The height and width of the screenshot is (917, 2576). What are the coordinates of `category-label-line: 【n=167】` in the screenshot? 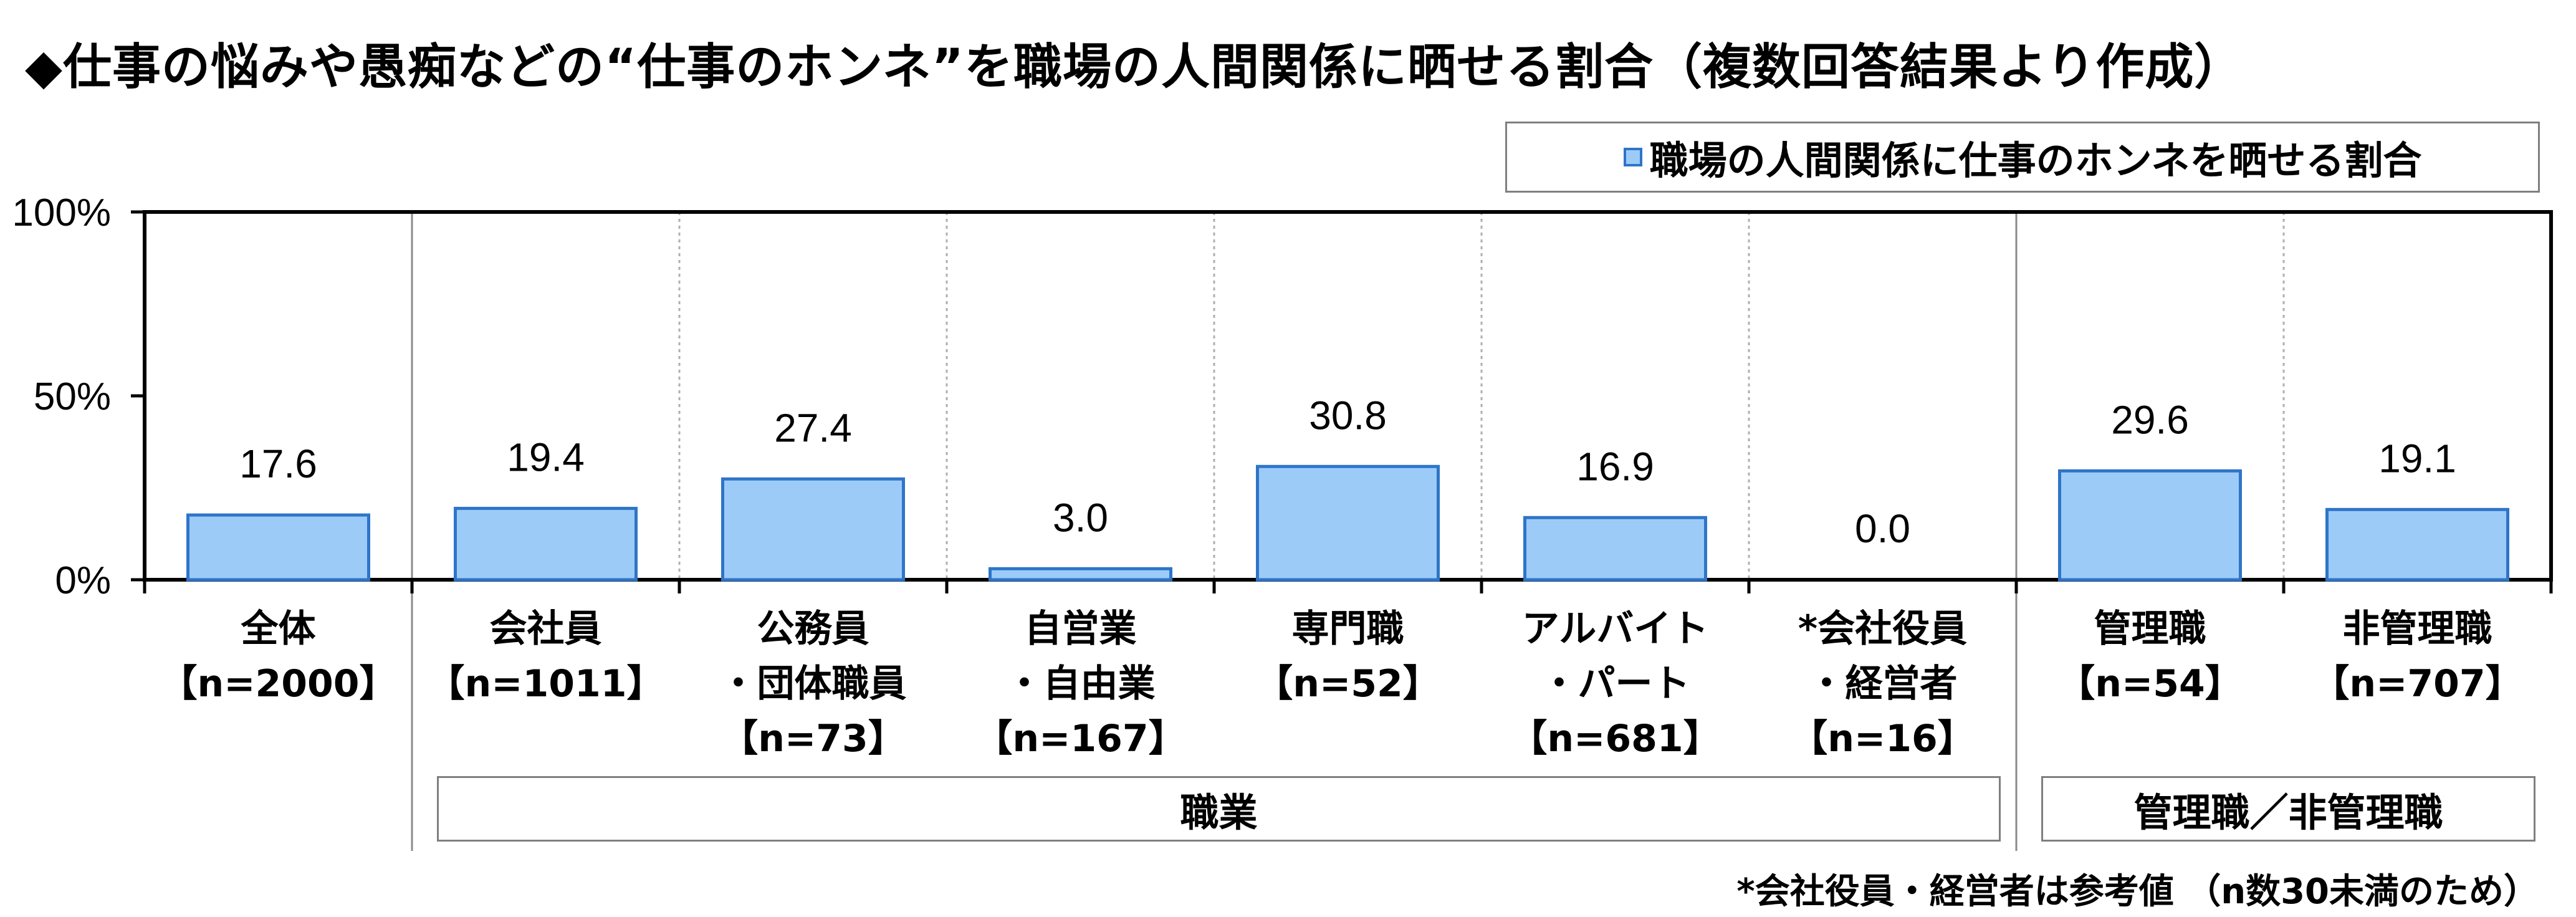 It's located at (1081, 739).